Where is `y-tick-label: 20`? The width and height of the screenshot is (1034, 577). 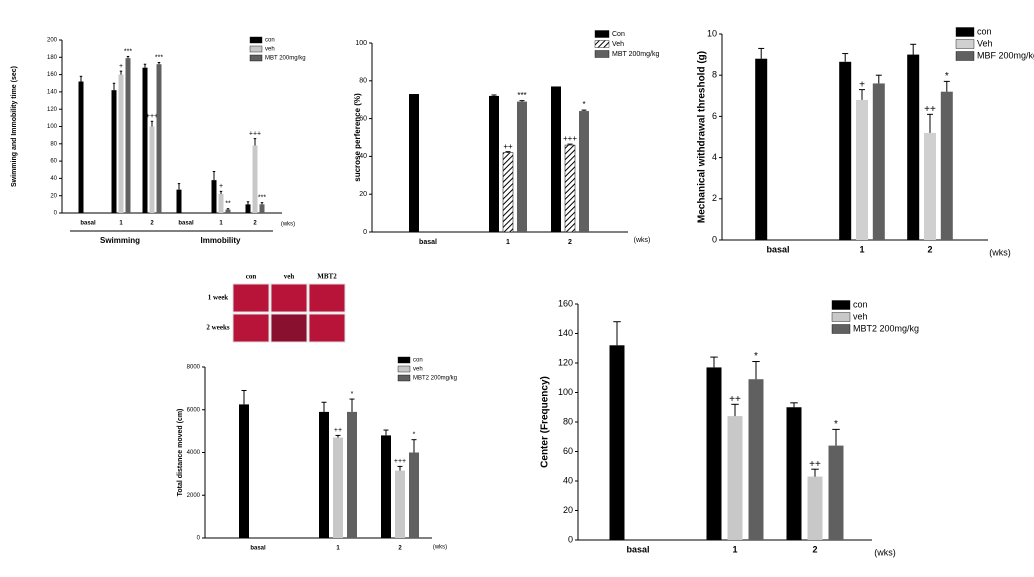
y-tick-label: 20 is located at coordinates (363, 194).